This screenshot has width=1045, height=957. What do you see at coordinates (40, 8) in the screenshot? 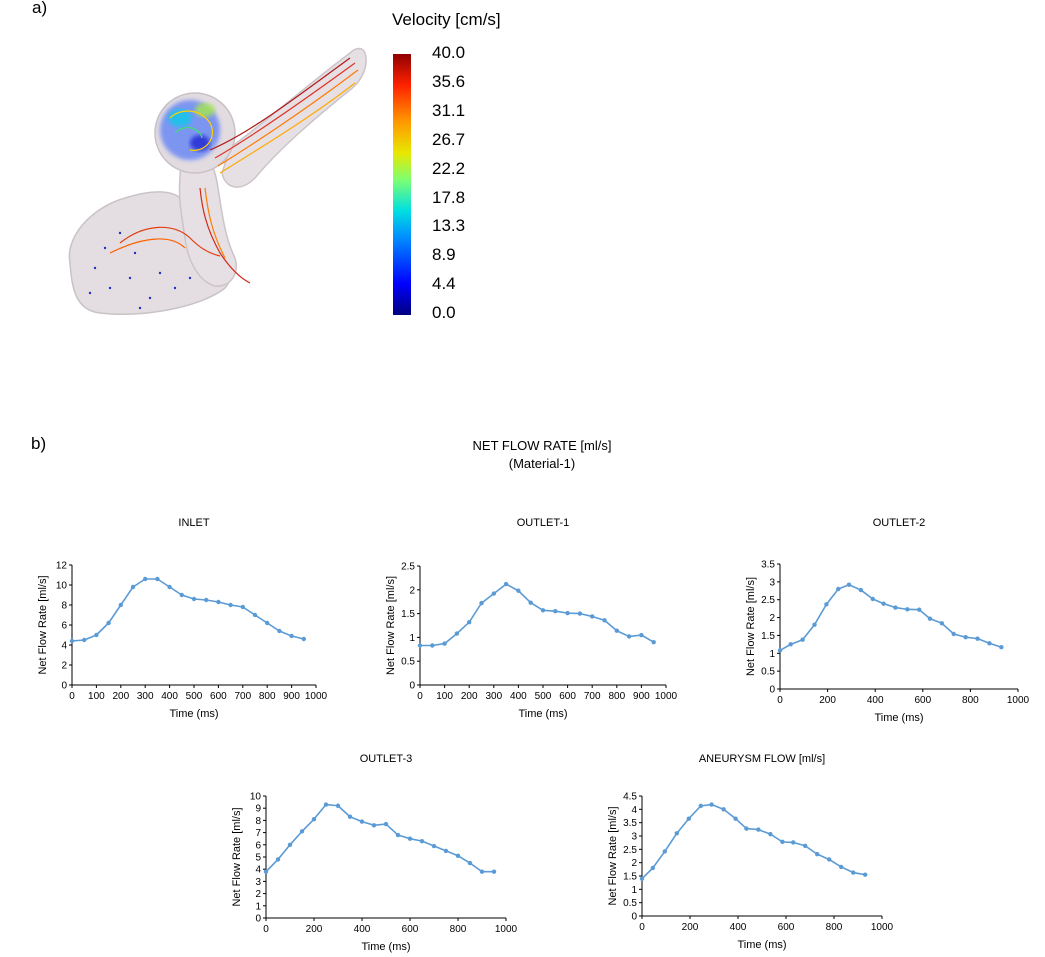
I see `panel-a-label: a)` at bounding box center [40, 8].